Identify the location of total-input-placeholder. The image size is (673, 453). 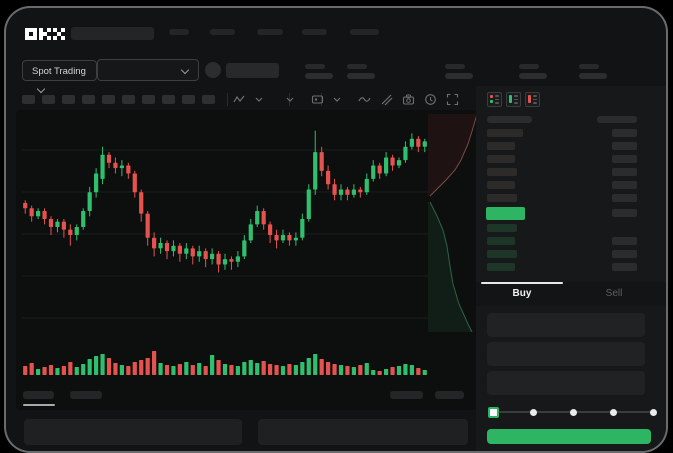
(566, 383).